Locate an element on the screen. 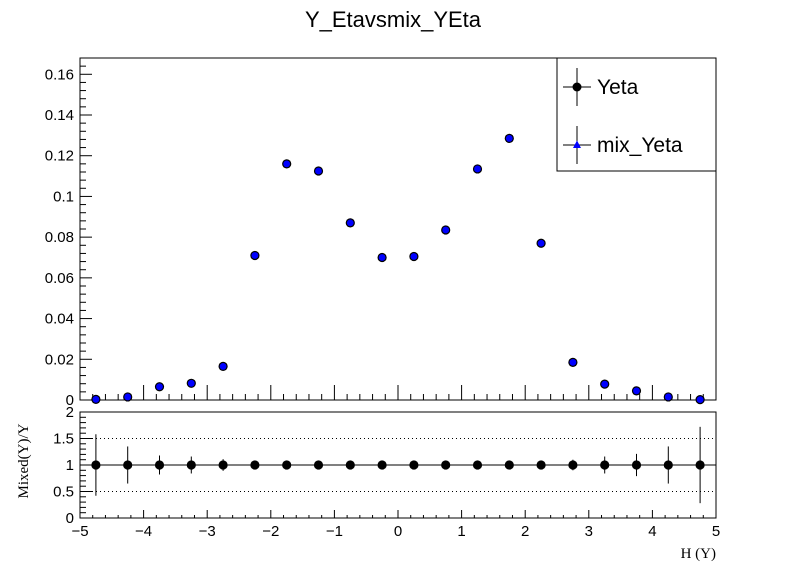 The width and height of the screenshot is (796, 572). y-axis-label: Mixed(Y)/Y is located at coordinates (24, 460).